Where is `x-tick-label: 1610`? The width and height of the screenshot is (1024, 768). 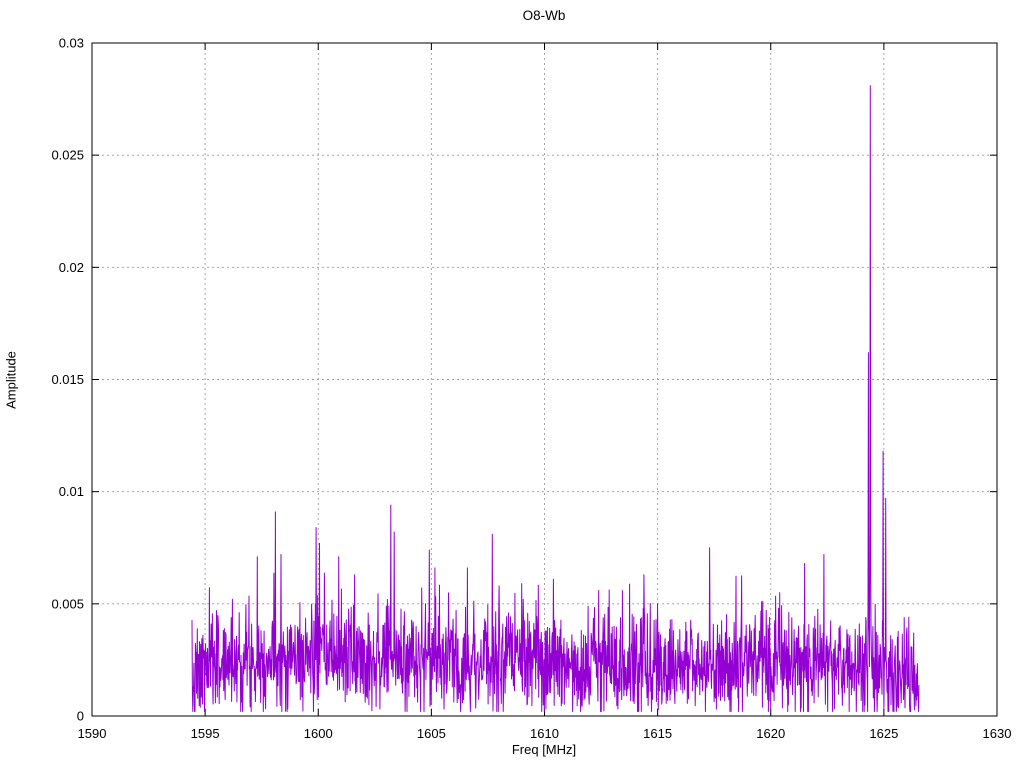 x-tick-label: 1610 is located at coordinates (544, 733).